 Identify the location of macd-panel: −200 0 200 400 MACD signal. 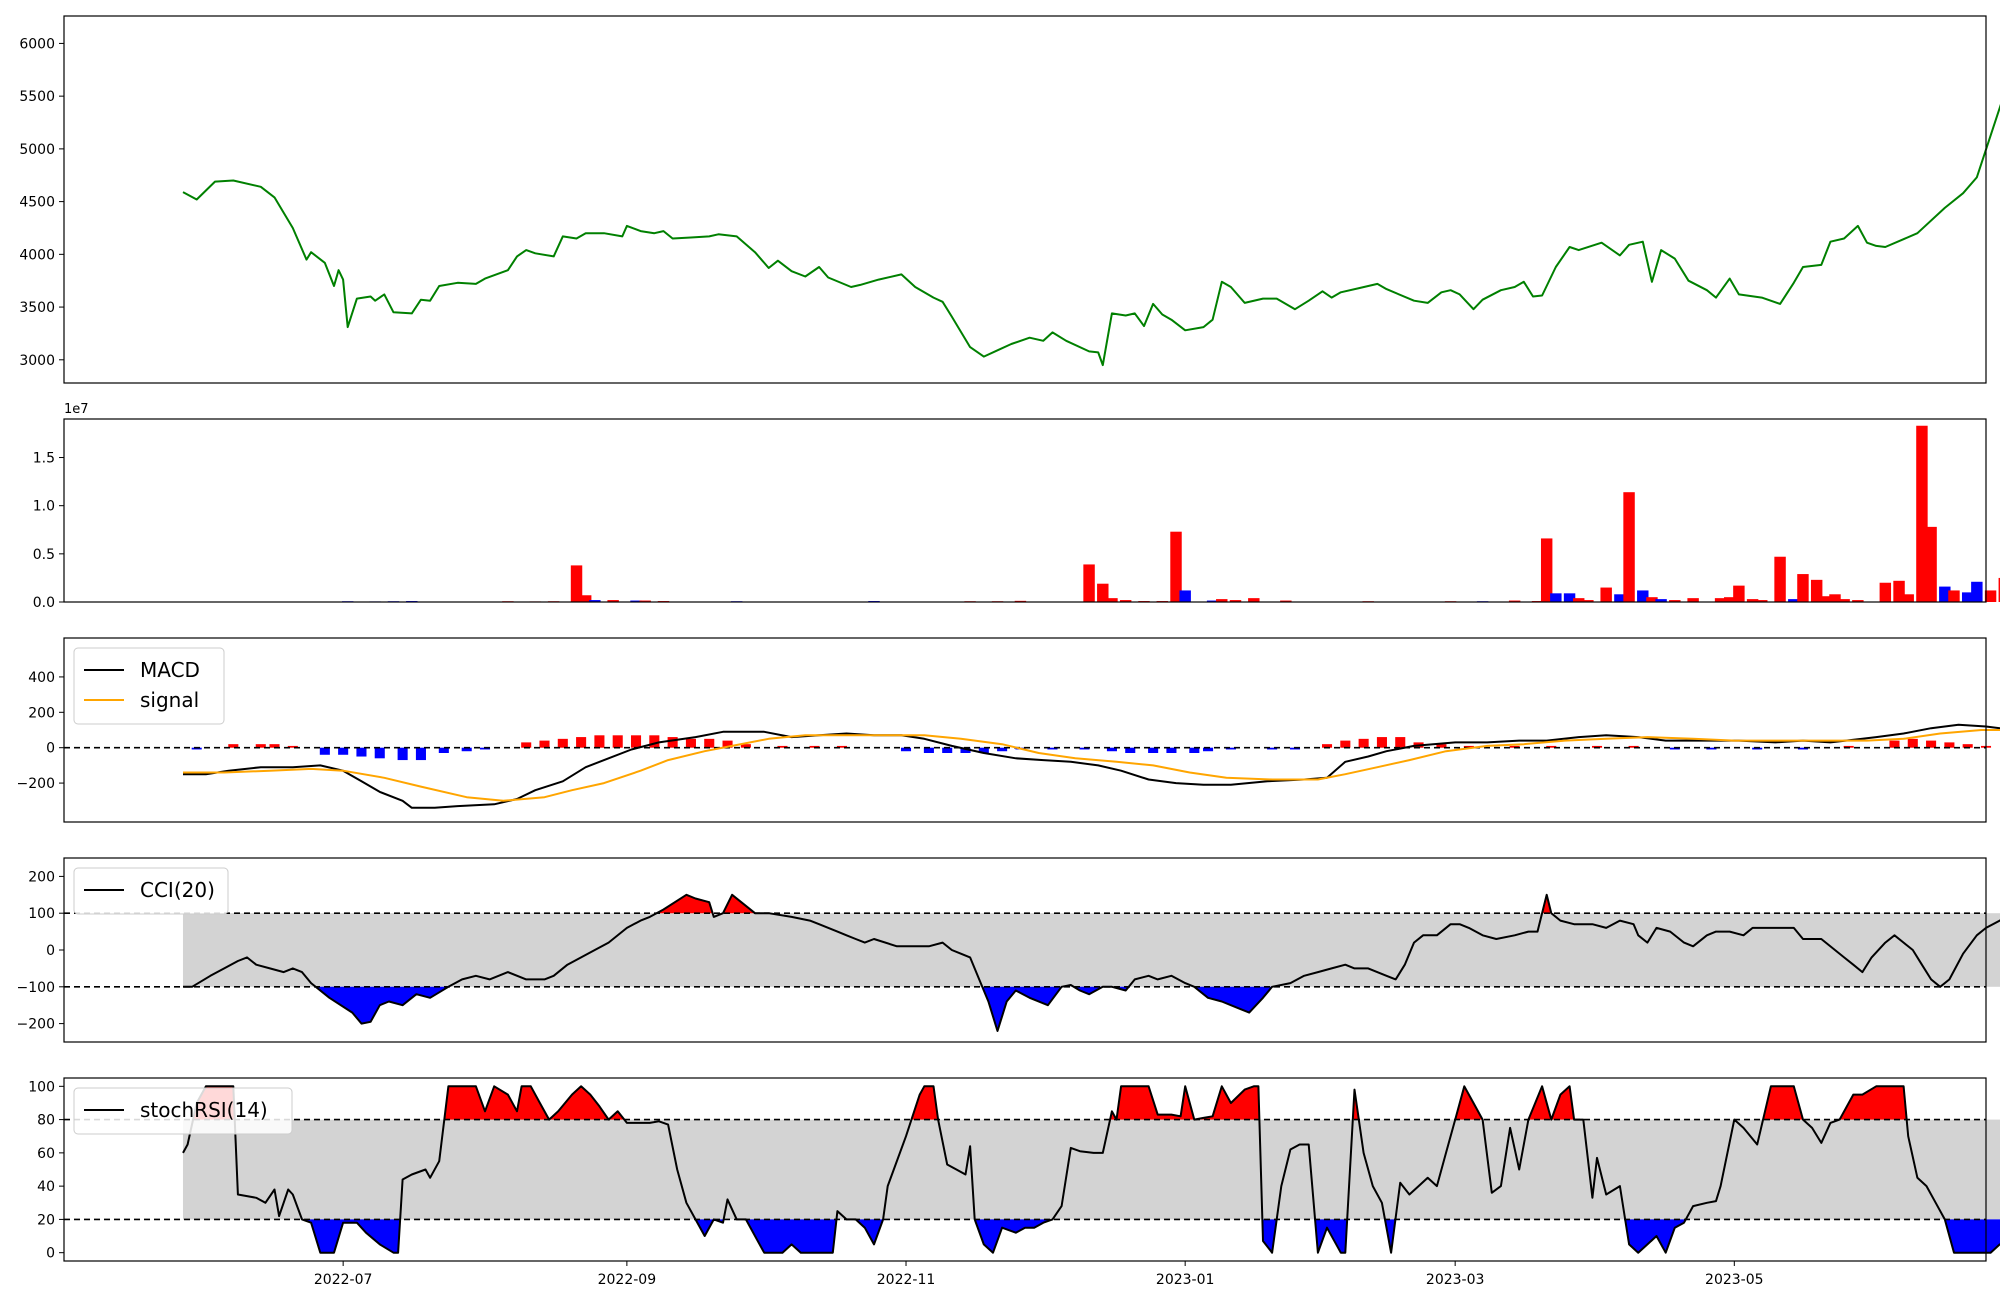
(1008, 730).